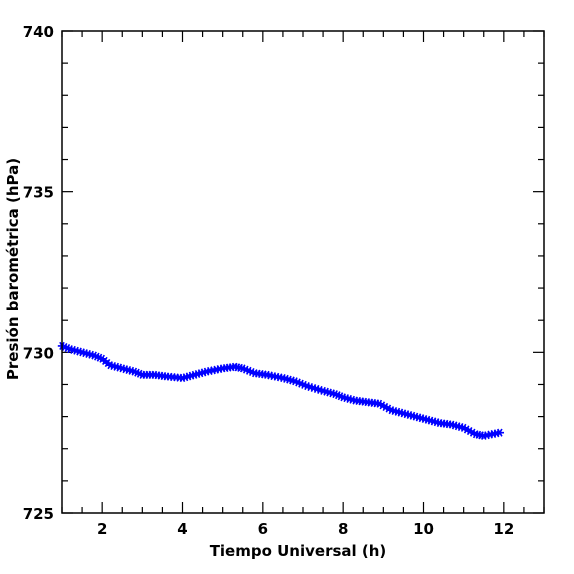 The image size is (574, 574). What do you see at coordinates (503, 529) in the screenshot?
I see `x-tick-label: 12` at bounding box center [503, 529].